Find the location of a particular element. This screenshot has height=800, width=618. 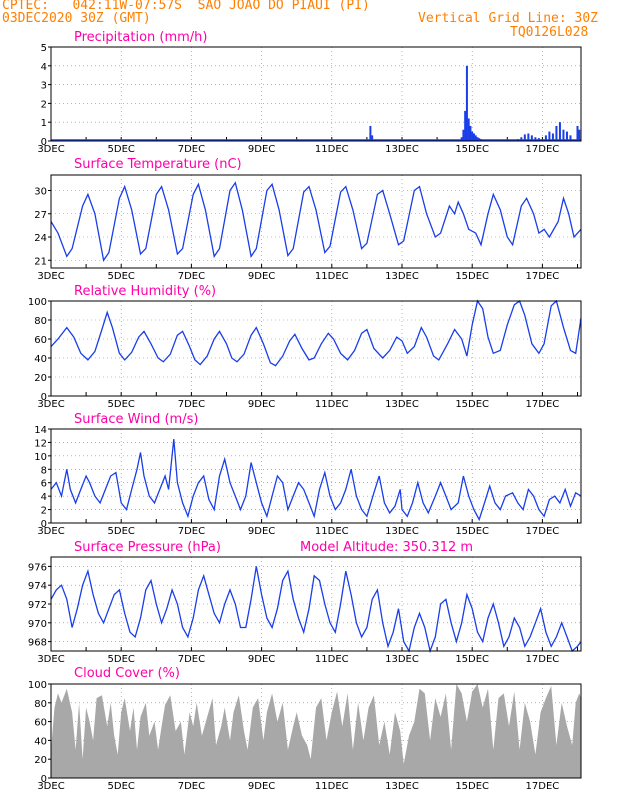

pressure-xtick-label: 7DEC is located at coordinates (191, 659).